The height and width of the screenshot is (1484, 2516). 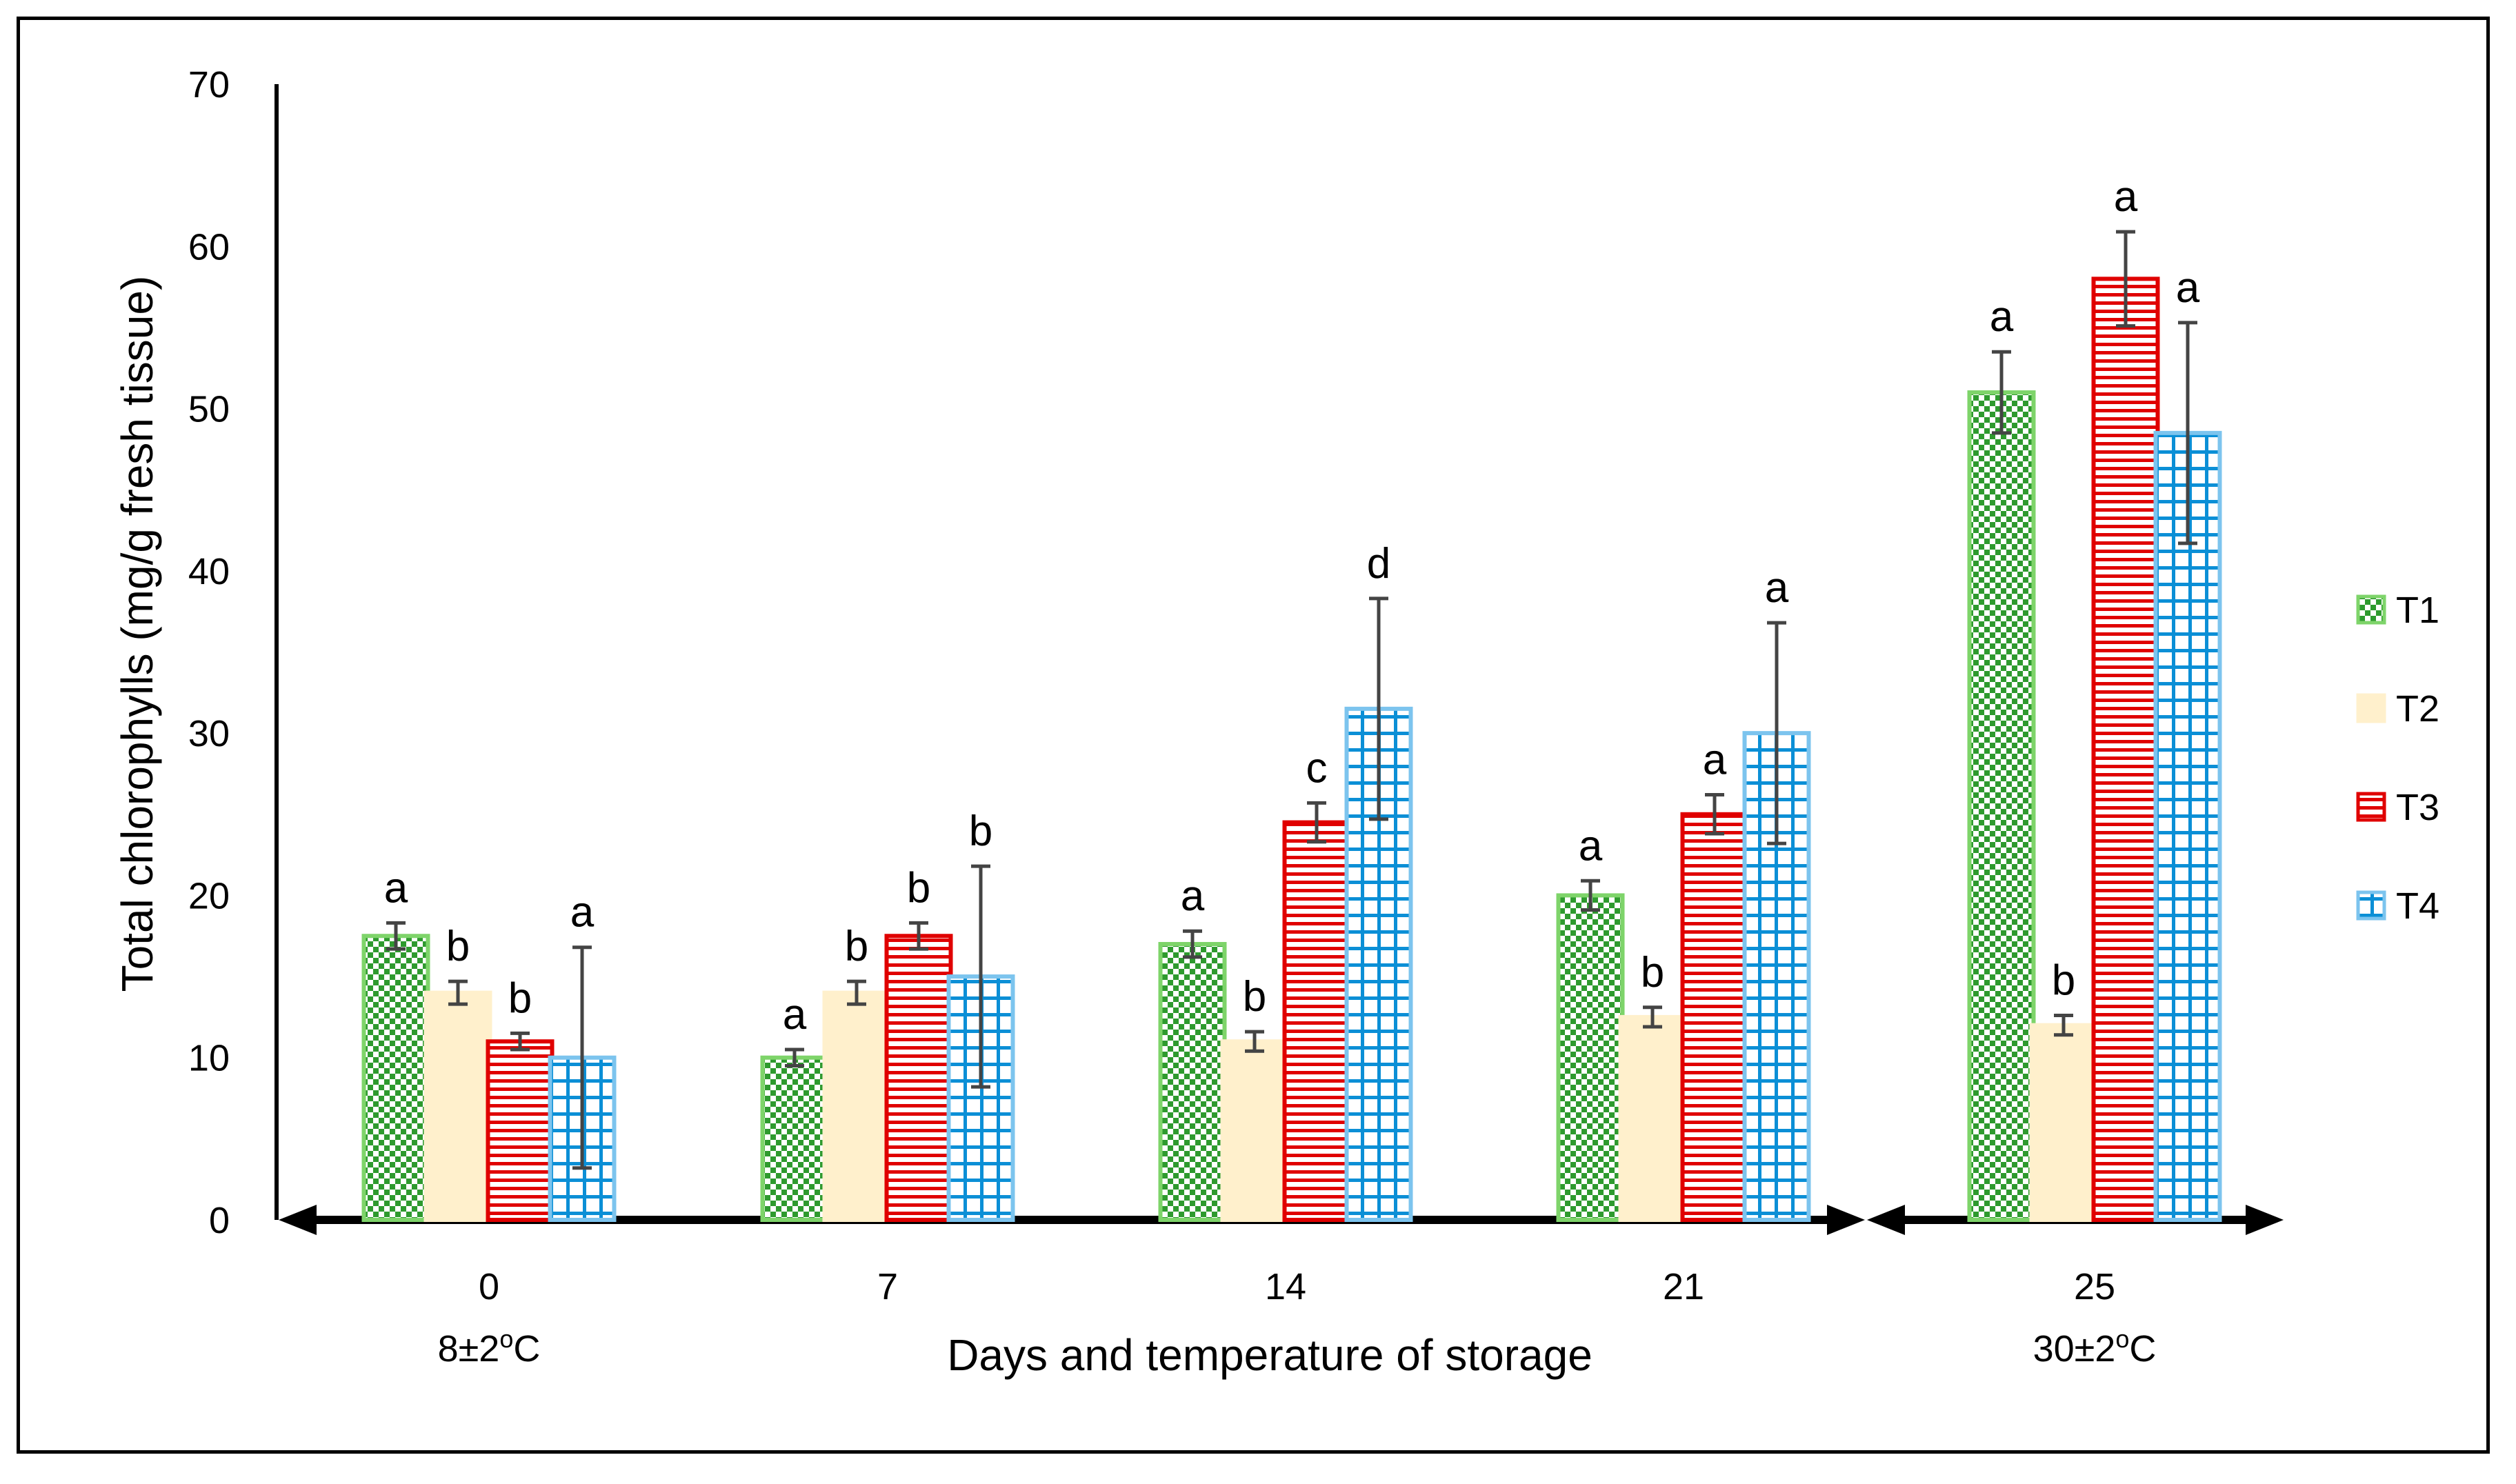 I want to click on y-tick-label: 10, so click(x=209, y=1058).